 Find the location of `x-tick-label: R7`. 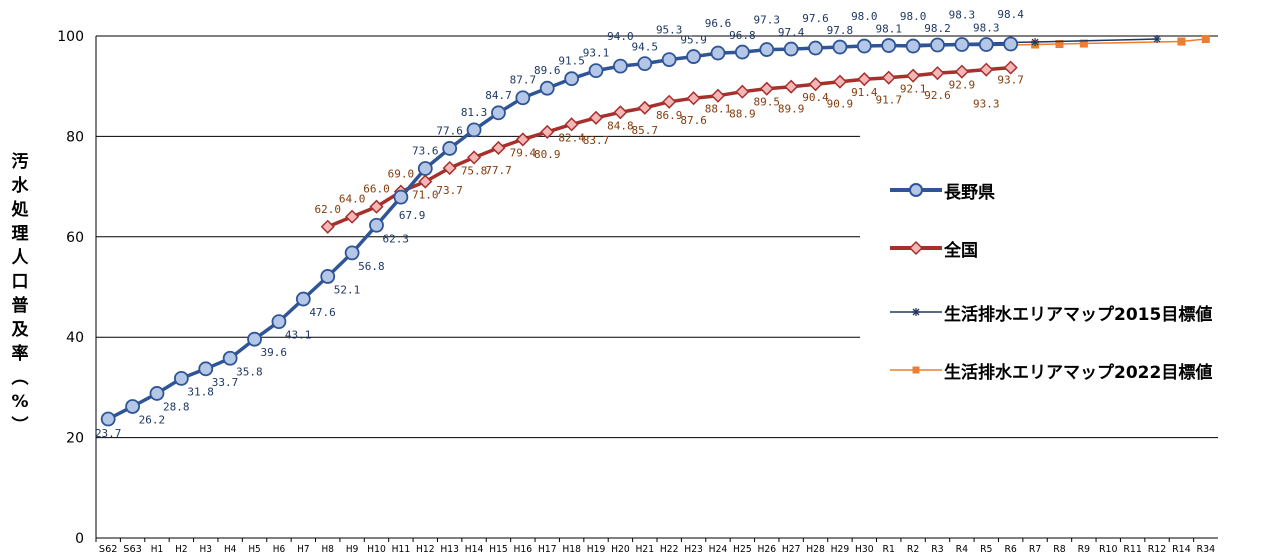

x-tick-label: R7 is located at coordinates (1035, 549).